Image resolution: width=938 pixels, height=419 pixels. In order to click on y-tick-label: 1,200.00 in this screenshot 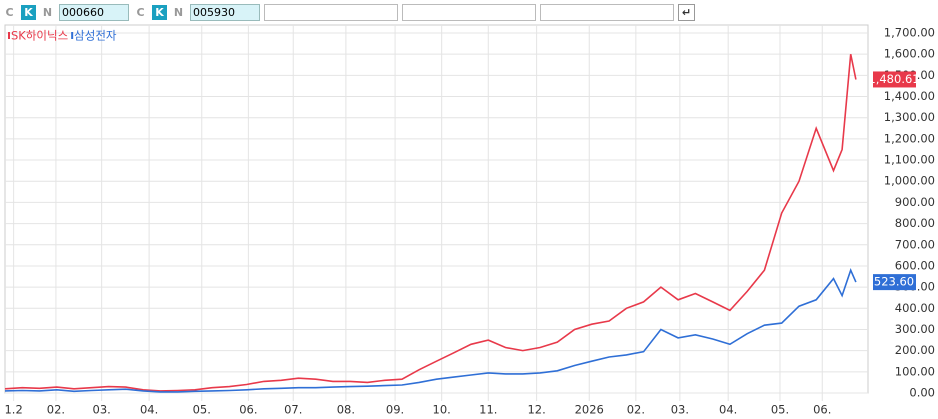, I will do `click(909, 138)`.